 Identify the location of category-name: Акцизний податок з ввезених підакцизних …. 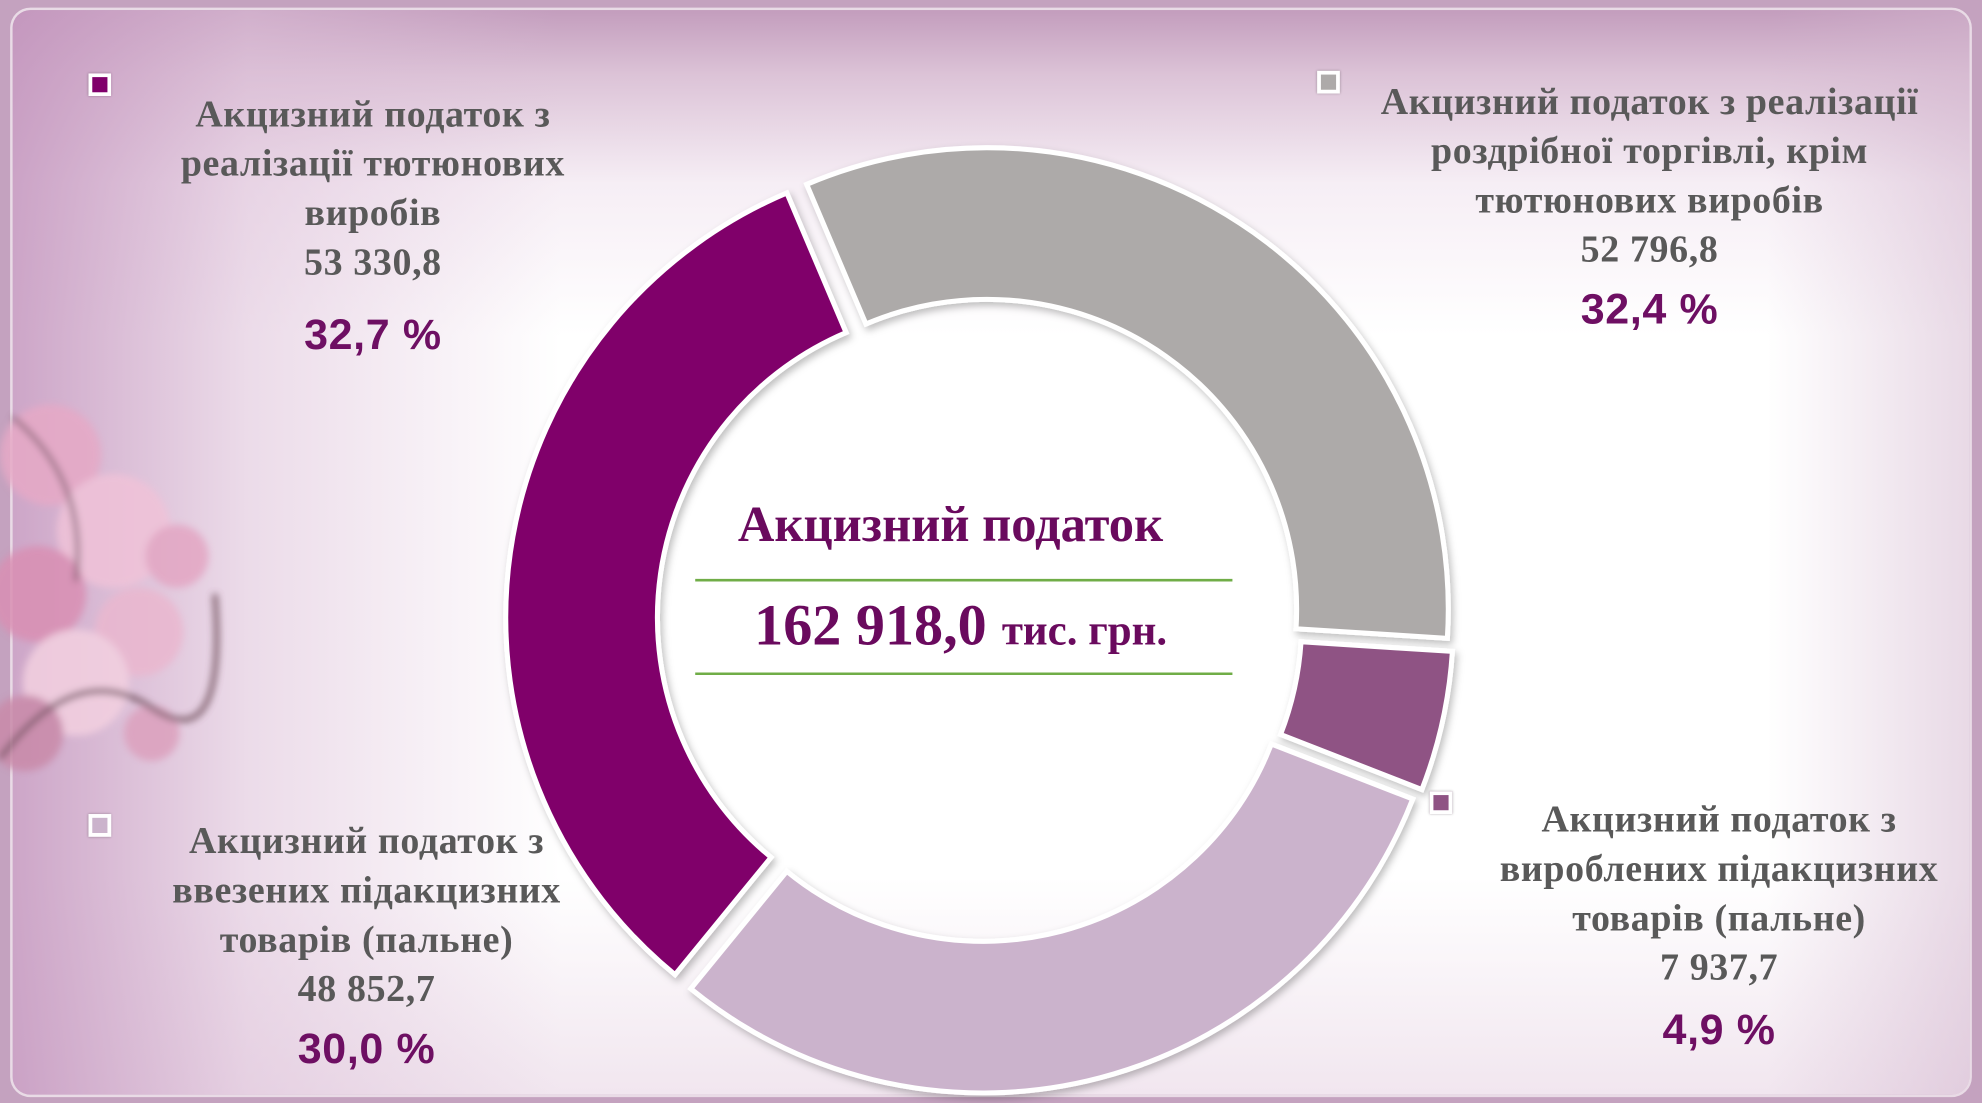
(366, 890).